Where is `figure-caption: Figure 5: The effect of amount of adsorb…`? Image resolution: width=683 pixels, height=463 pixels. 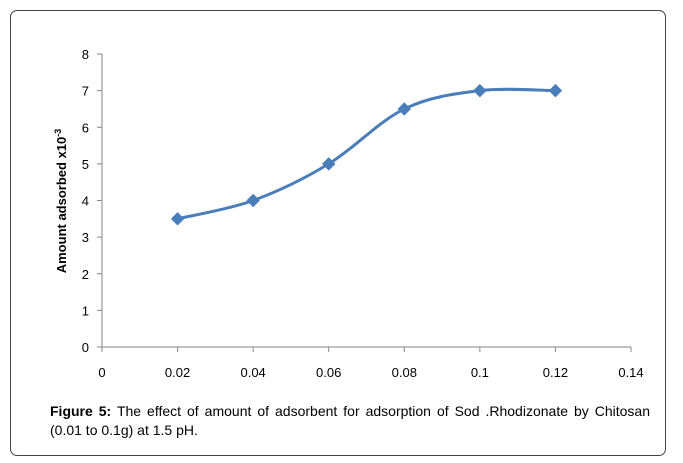
figure-caption: Figure 5: The effect of amount of adsorb… is located at coordinates (350, 421).